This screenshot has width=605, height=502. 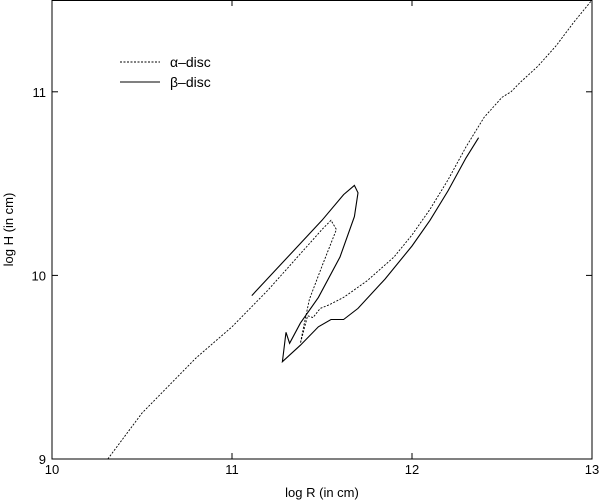 What do you see at coordinates (8, 230) in the screenshot?
I see `y-axis-label: log H (in cm)` at bounding box center [8, 230].